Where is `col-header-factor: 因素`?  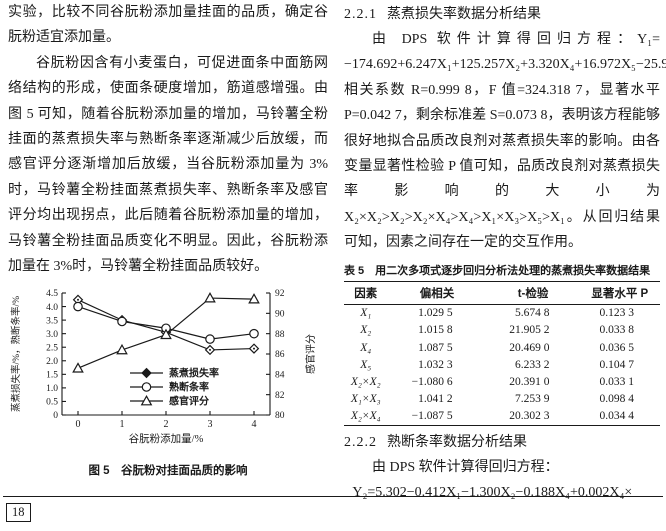
col-header-factor: 因素 is located at coordinates (366, 293).